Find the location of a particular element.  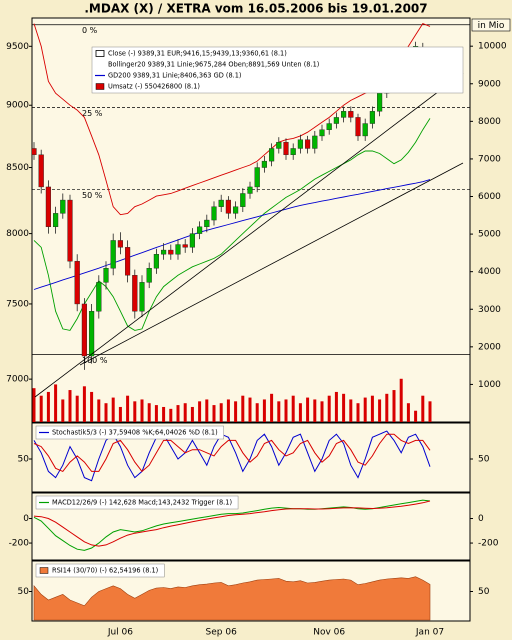

y2-tick-label: 4000 is located at coordinates (489, 272).